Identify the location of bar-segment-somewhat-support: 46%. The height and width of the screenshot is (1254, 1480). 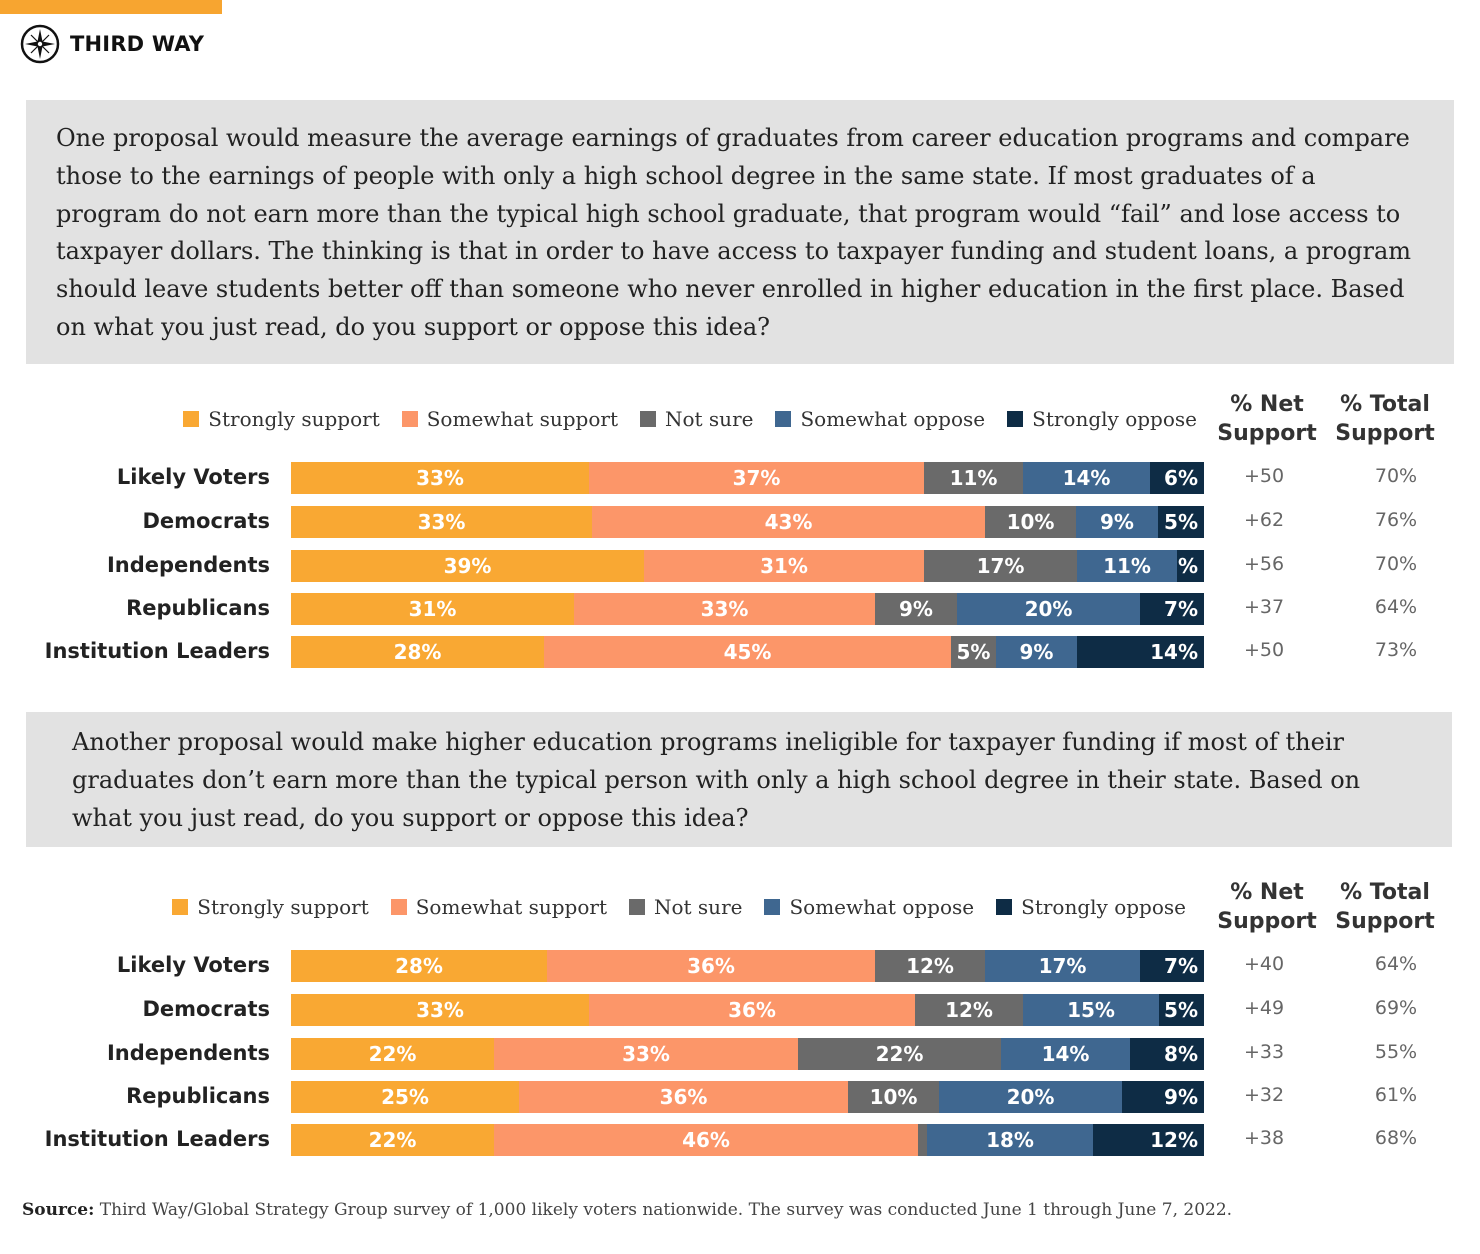
(706, 1140).